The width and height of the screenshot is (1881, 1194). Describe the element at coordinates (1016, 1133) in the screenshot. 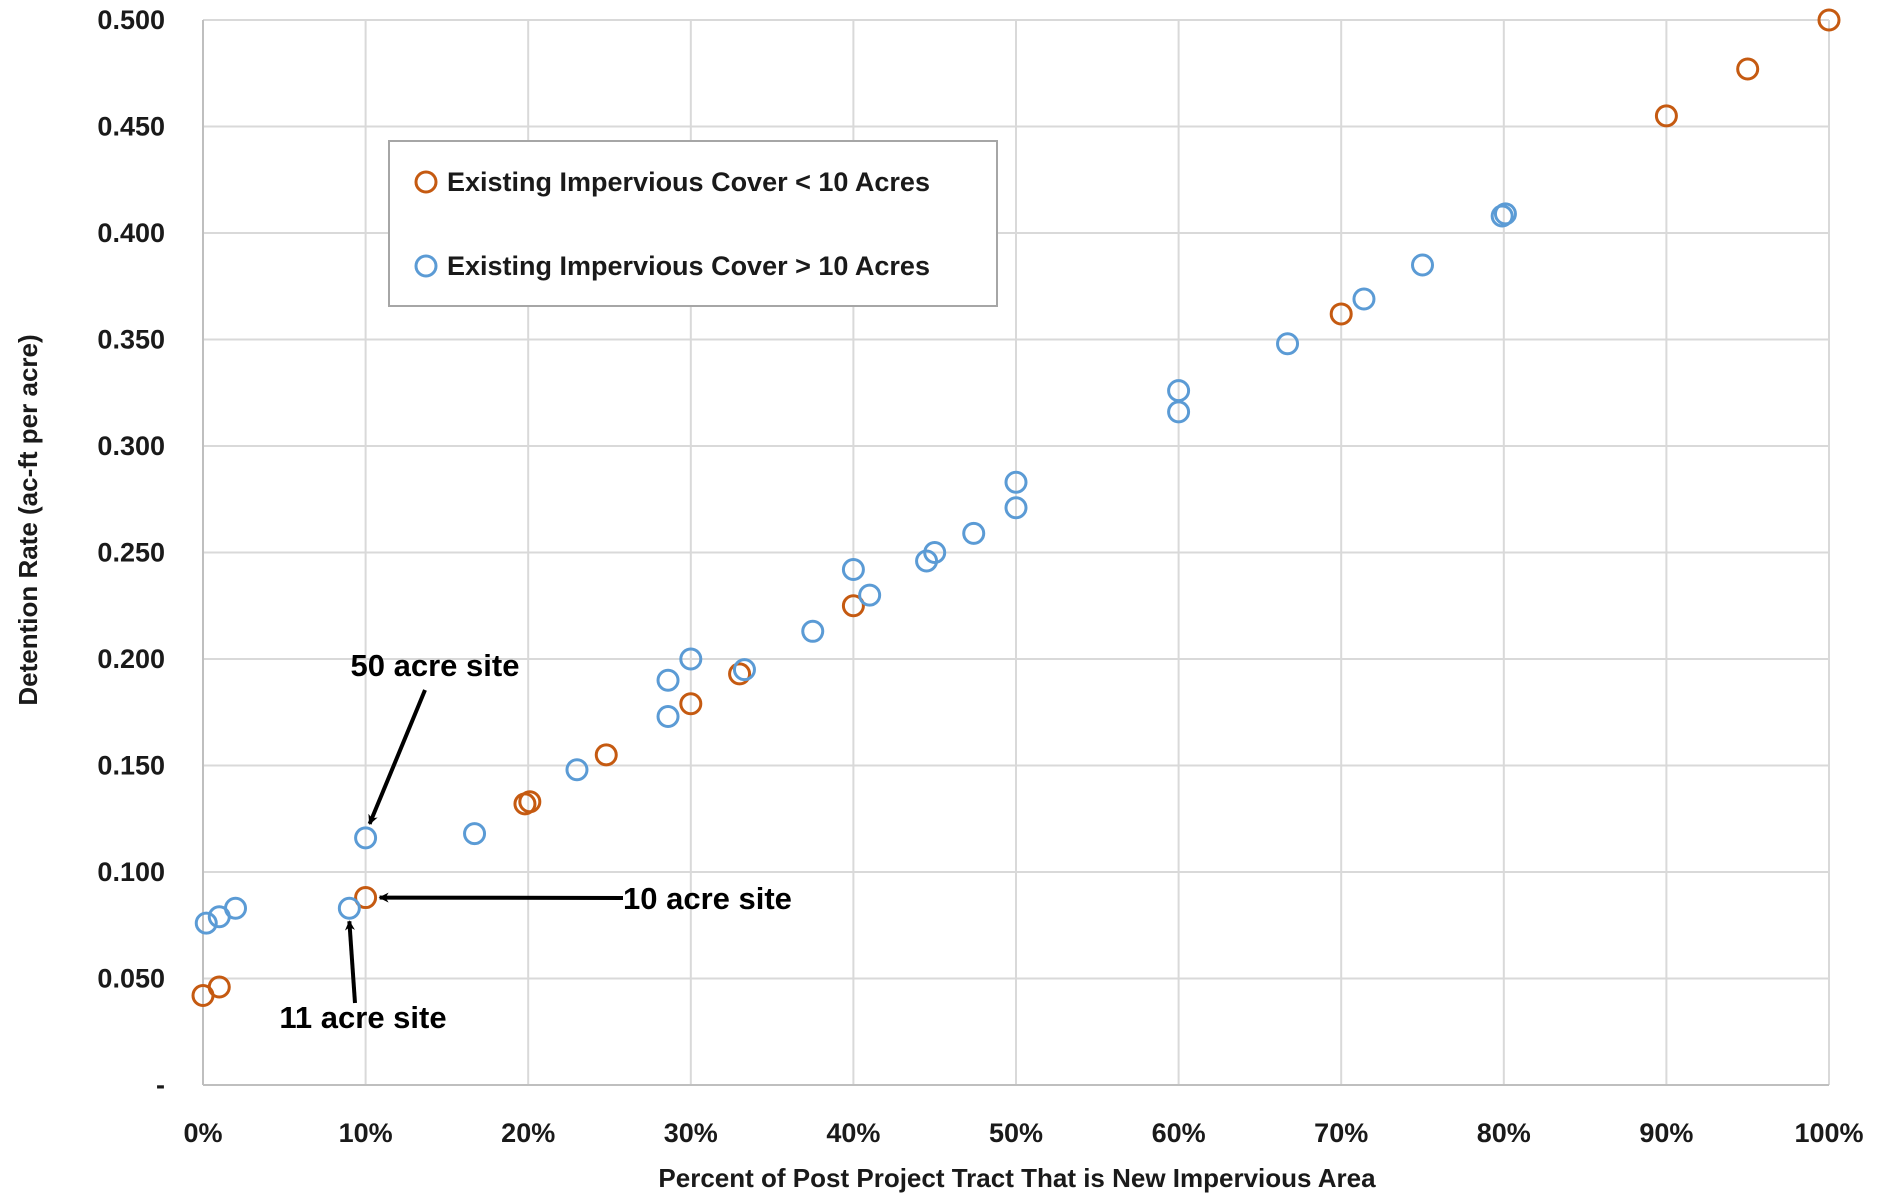

I see `x-tick-label: 50%` at that location.